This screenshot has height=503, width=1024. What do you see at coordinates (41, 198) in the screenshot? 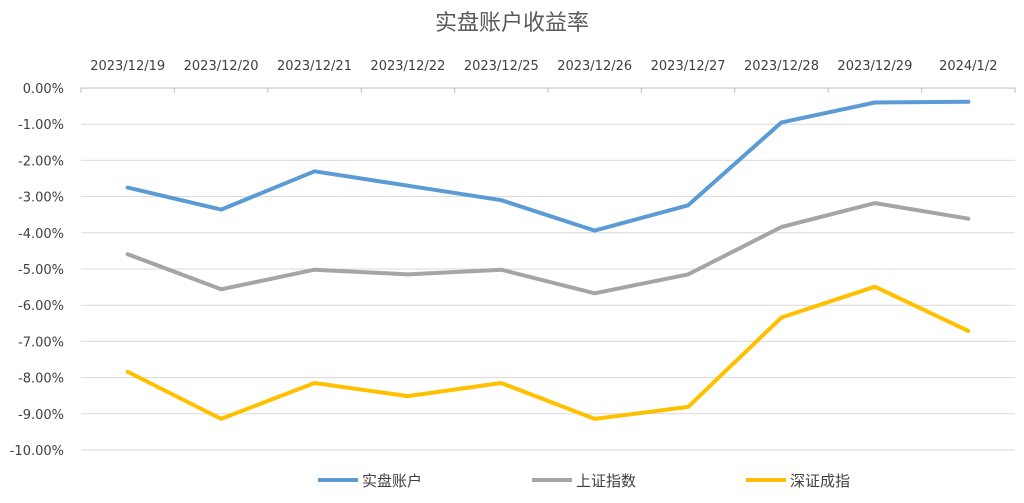
I see `y-tick-label: -3.00%` at bounding box center [41, 198].